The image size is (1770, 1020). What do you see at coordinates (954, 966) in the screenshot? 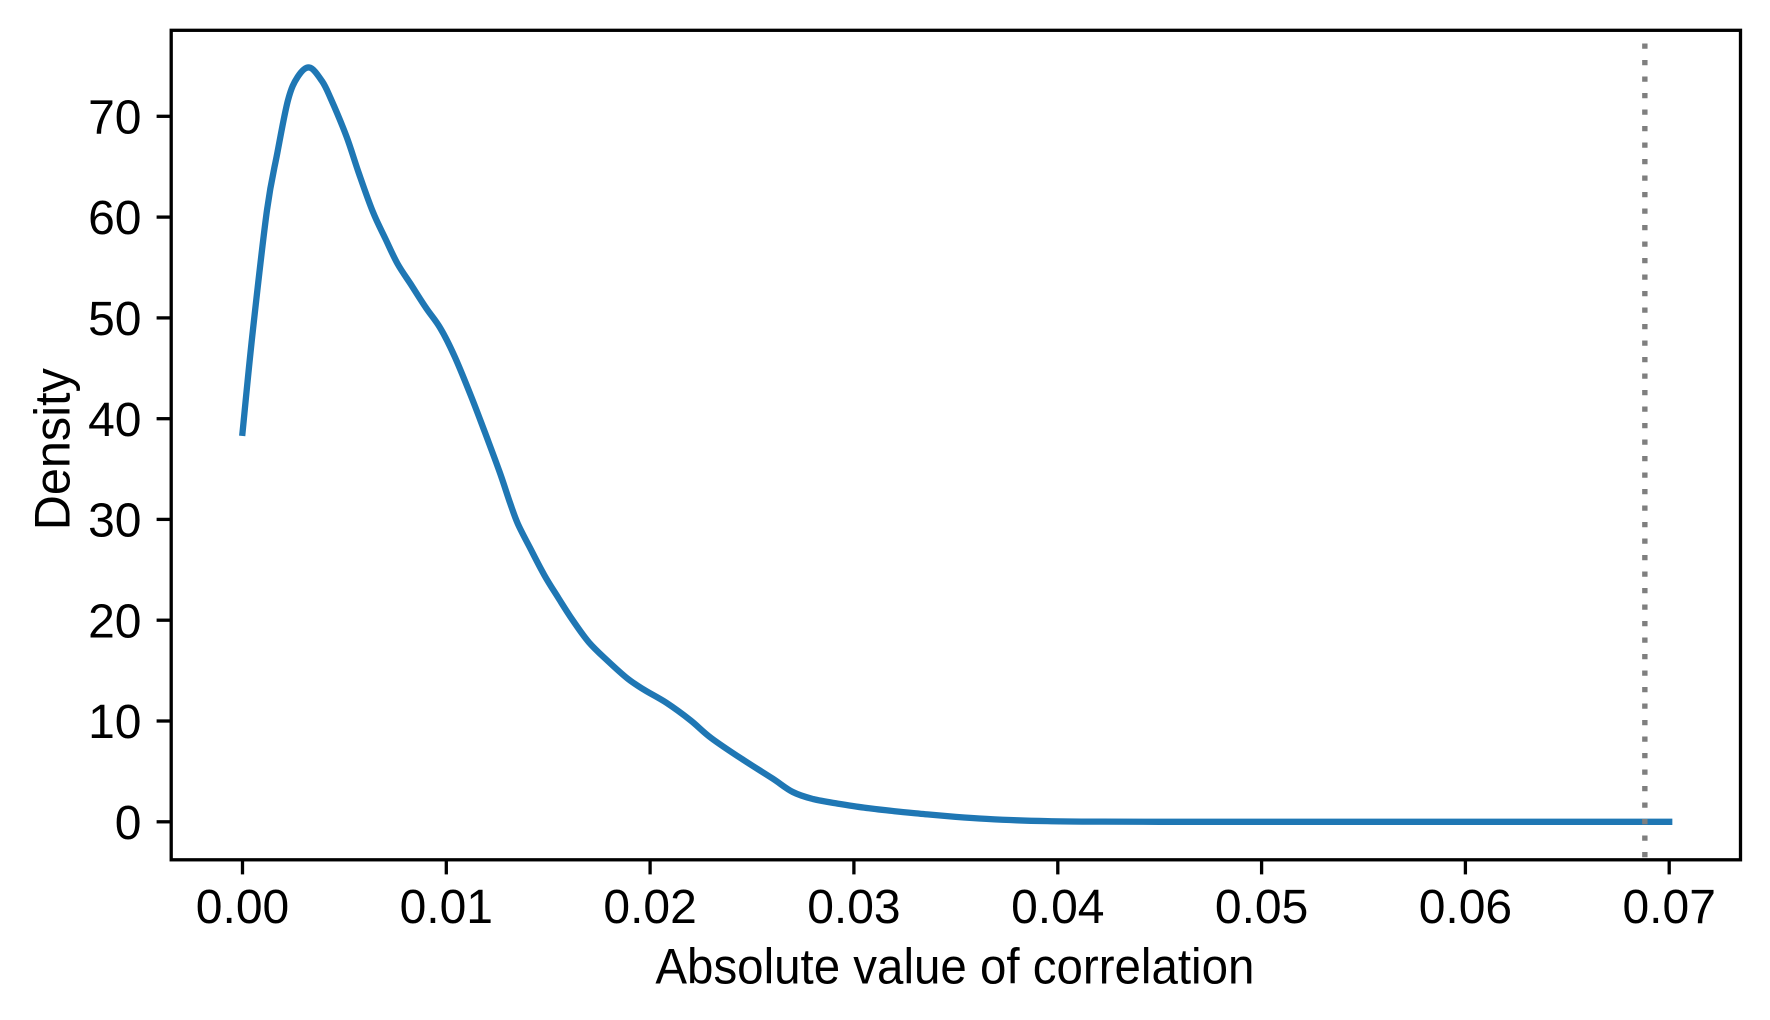
I see `svg-text: Absolute value of correlation` at bounding box center [954, 966].